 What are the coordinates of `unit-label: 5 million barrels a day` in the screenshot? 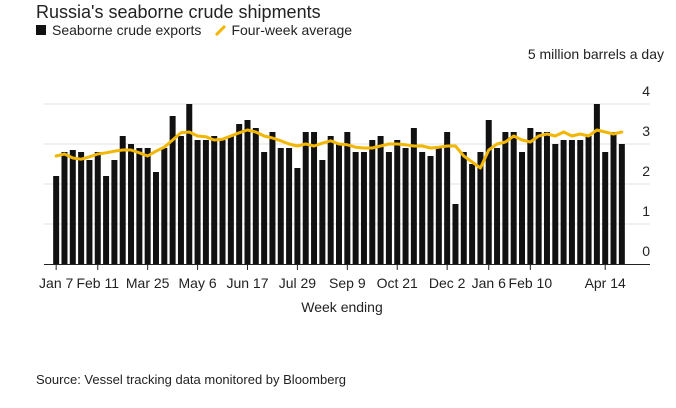 It's located at (595, 54).